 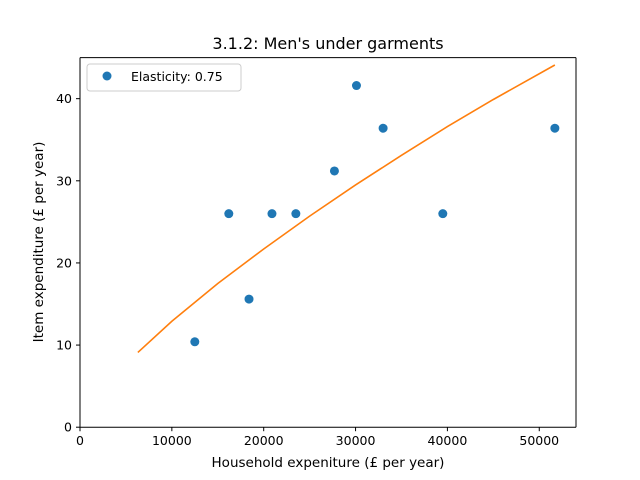 I want to click on y-axis-label: Item expenditure (£ per year), so click(x=39, y=242).